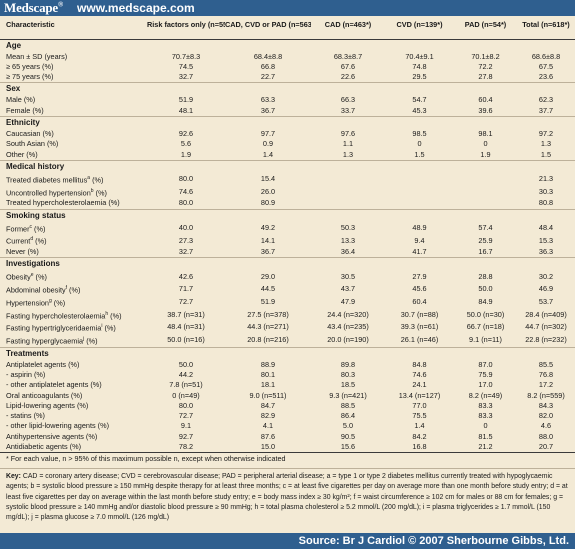 The height and width of the screenshot is (549, 575). What do you see at coordinates (186, 385) in the screenshot?
I see `table-cell: 7.8 (n=51)` at bounding box center [186, 385].